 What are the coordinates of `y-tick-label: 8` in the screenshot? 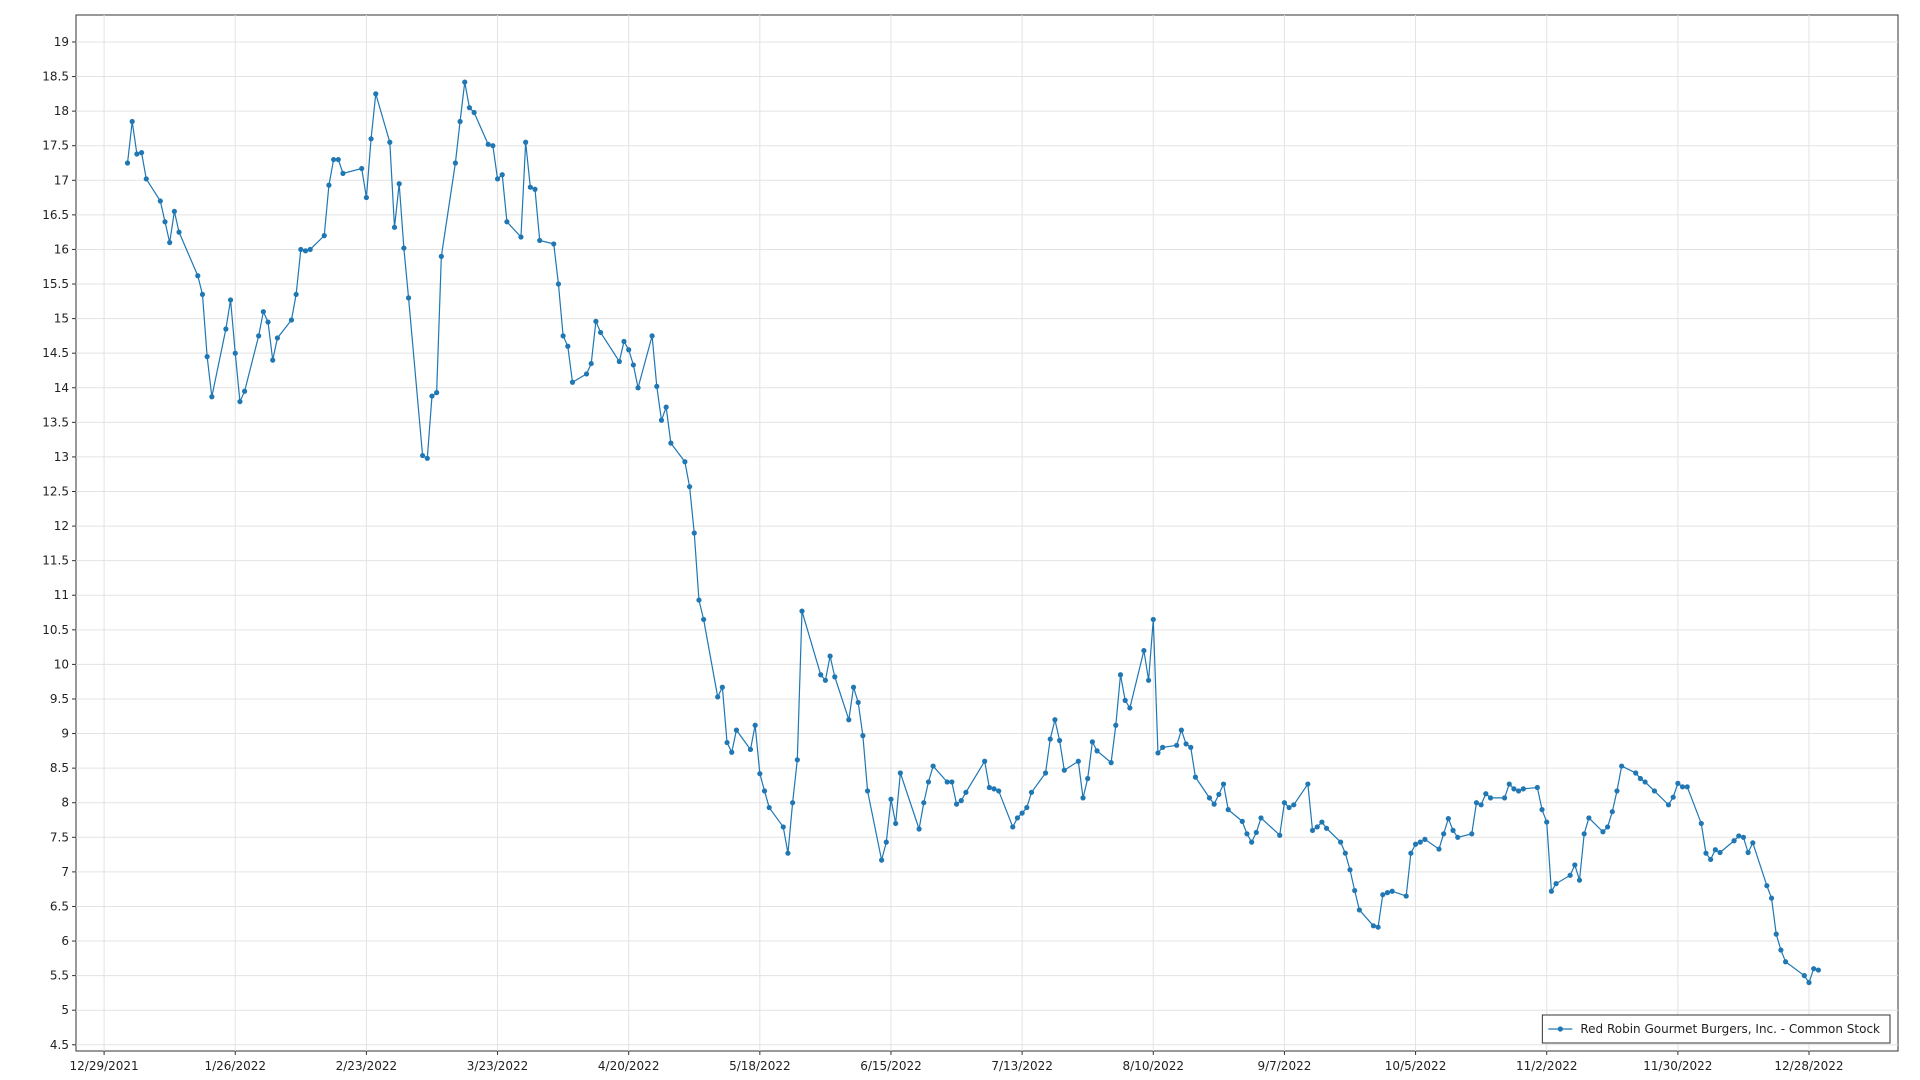 It's located at (65, 803).